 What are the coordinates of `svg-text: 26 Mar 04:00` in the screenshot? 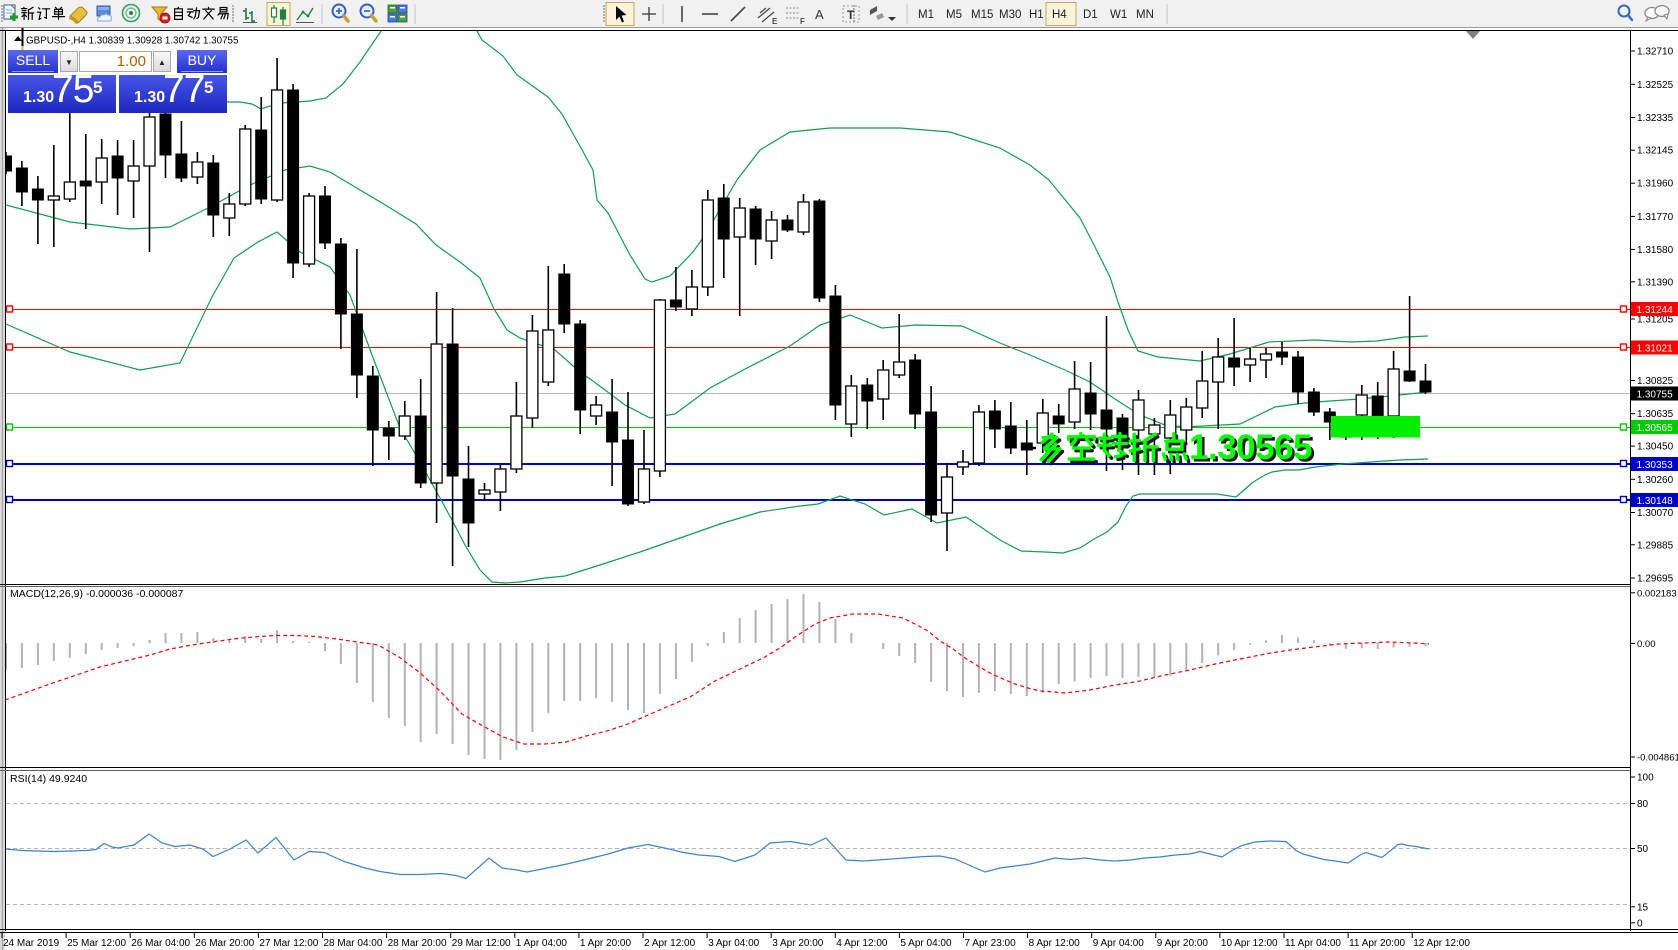 It's located at (160, 943).